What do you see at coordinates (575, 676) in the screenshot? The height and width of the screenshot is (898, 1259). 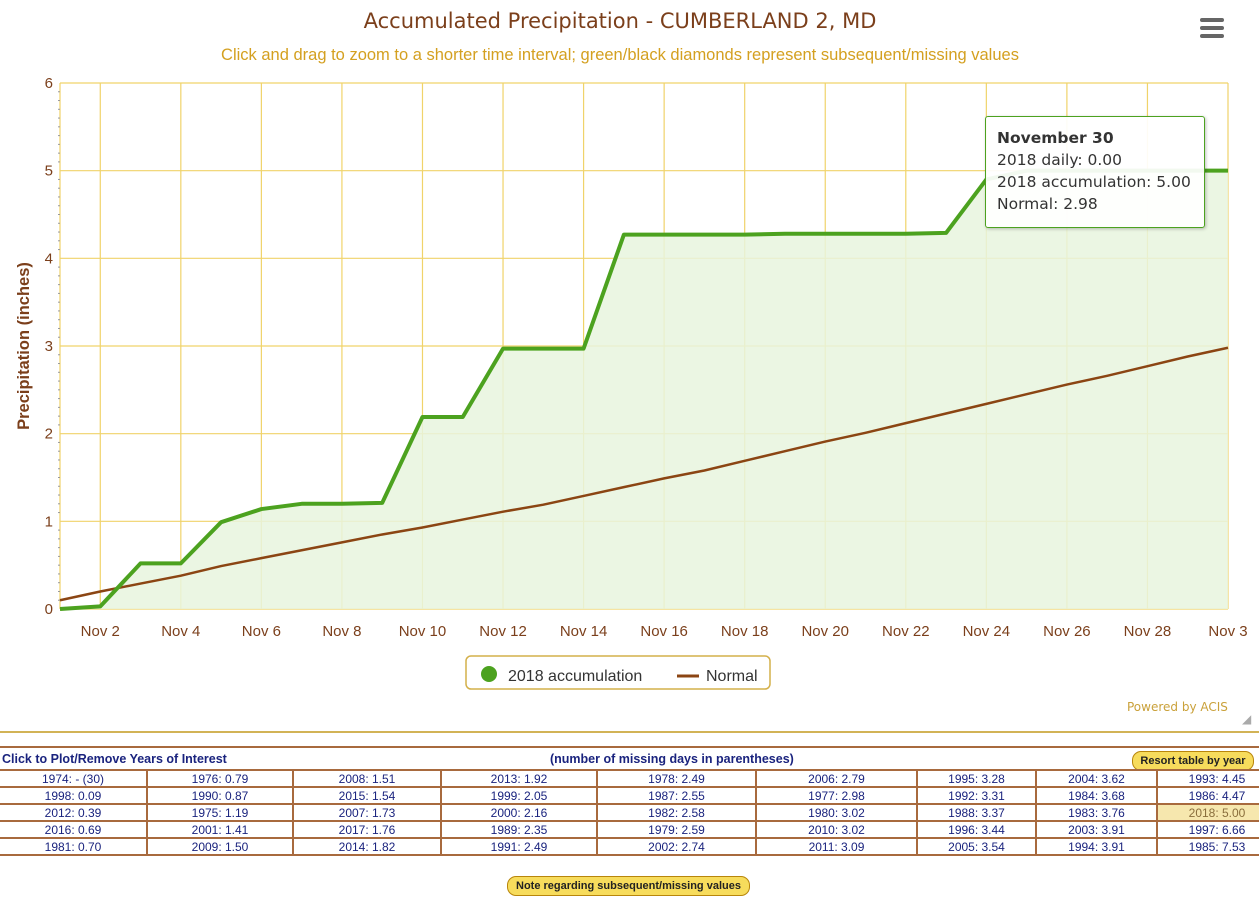 I see `legend-label-2018: 2018 accumulation` at bounding box center [575, 676].